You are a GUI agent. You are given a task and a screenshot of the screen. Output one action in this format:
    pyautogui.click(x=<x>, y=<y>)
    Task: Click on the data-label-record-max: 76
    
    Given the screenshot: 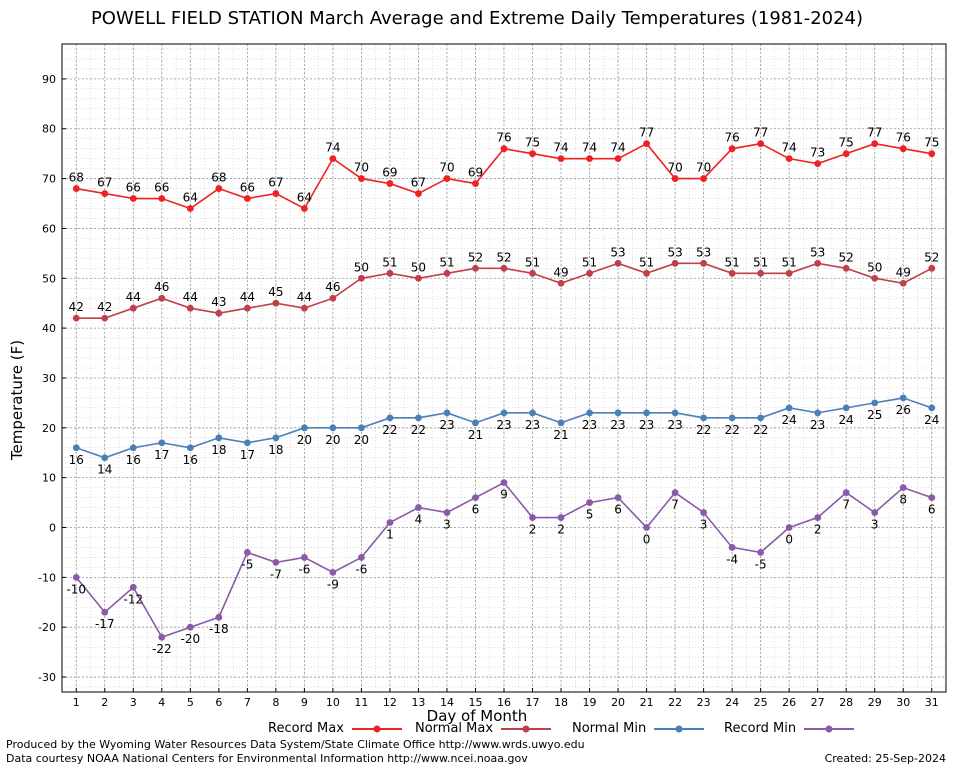 What is the action you would take?
    pyautogui.click(x=731, y=138)
    